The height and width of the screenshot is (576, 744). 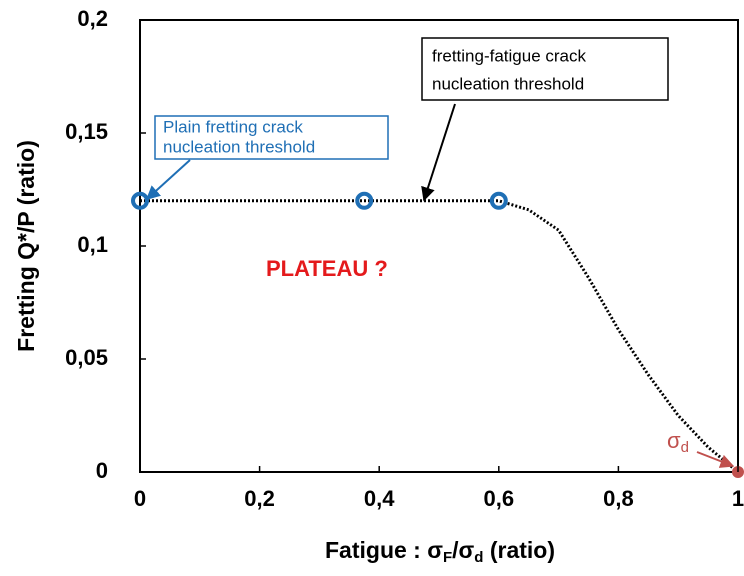 What do you see at coordinates (140, 498) in the screenshot?
I see `x-tick-label: 0` at bounding box center [140, 498].